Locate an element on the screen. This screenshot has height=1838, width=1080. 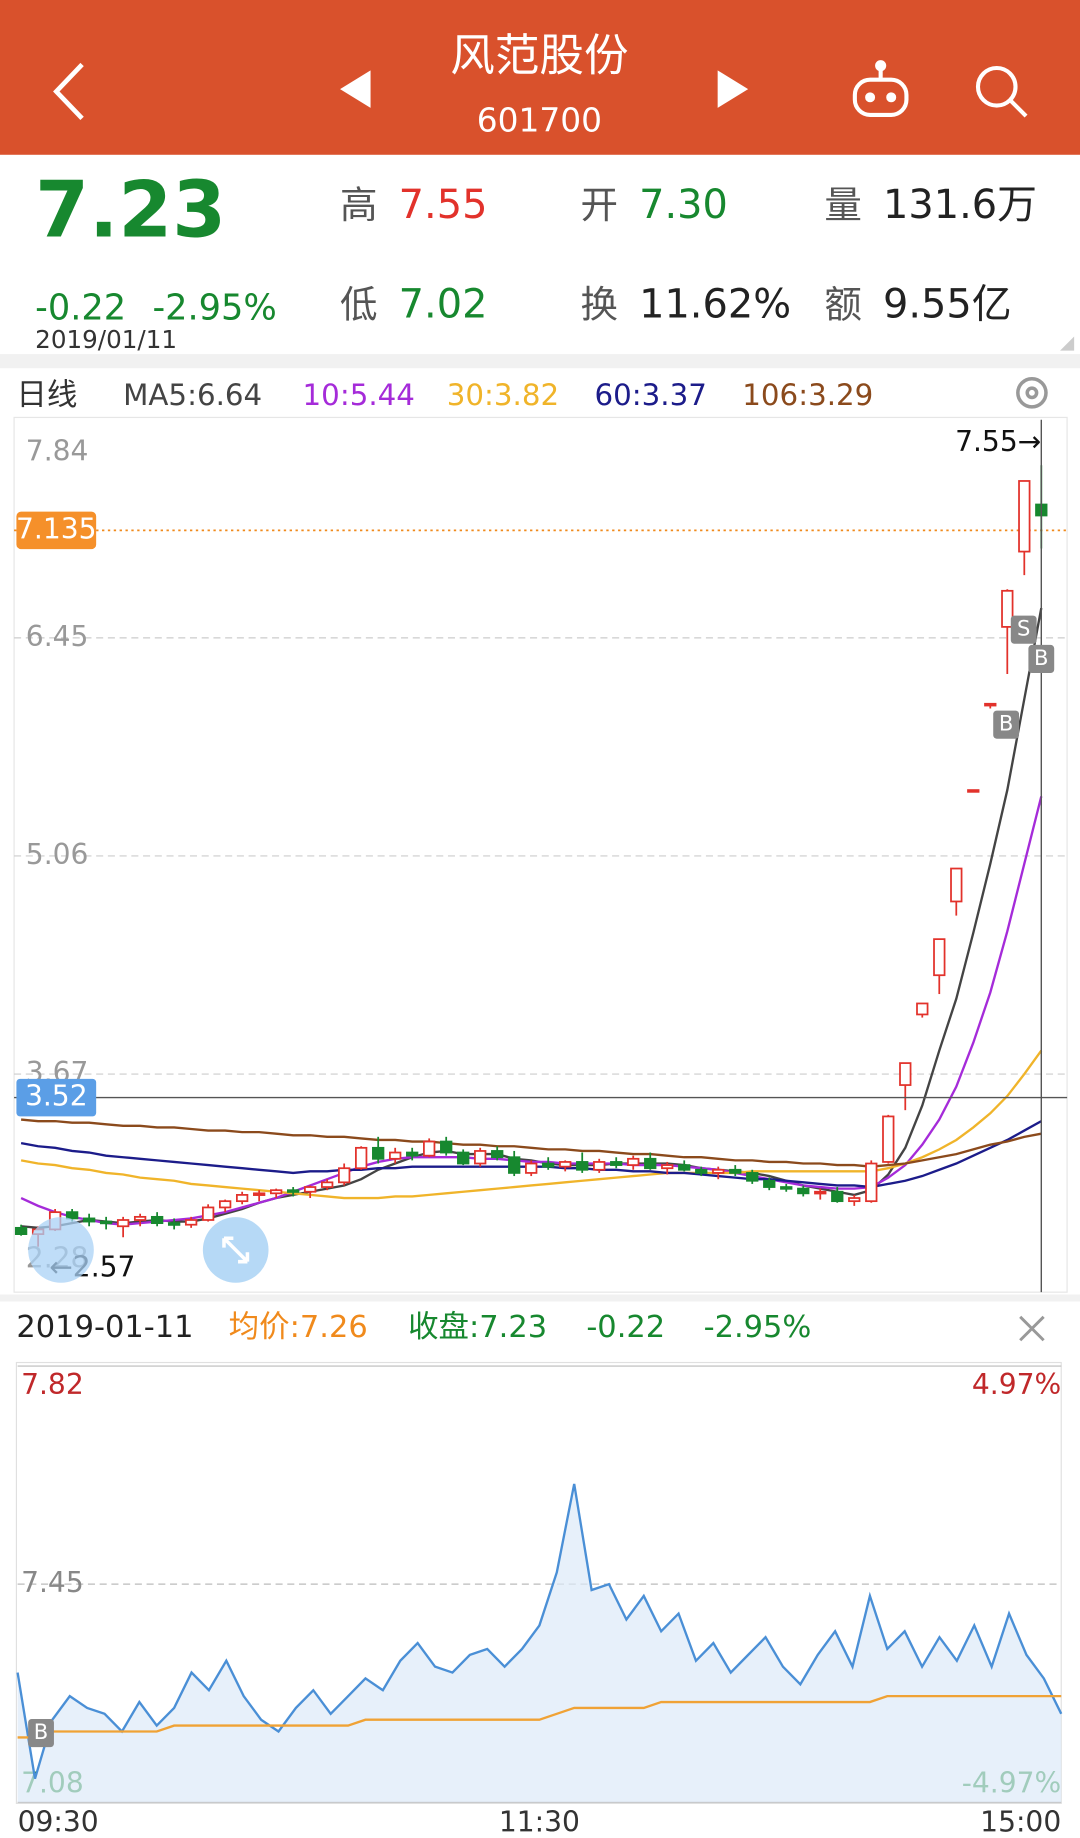
expand-icon is located at coordinates (236, 1250).